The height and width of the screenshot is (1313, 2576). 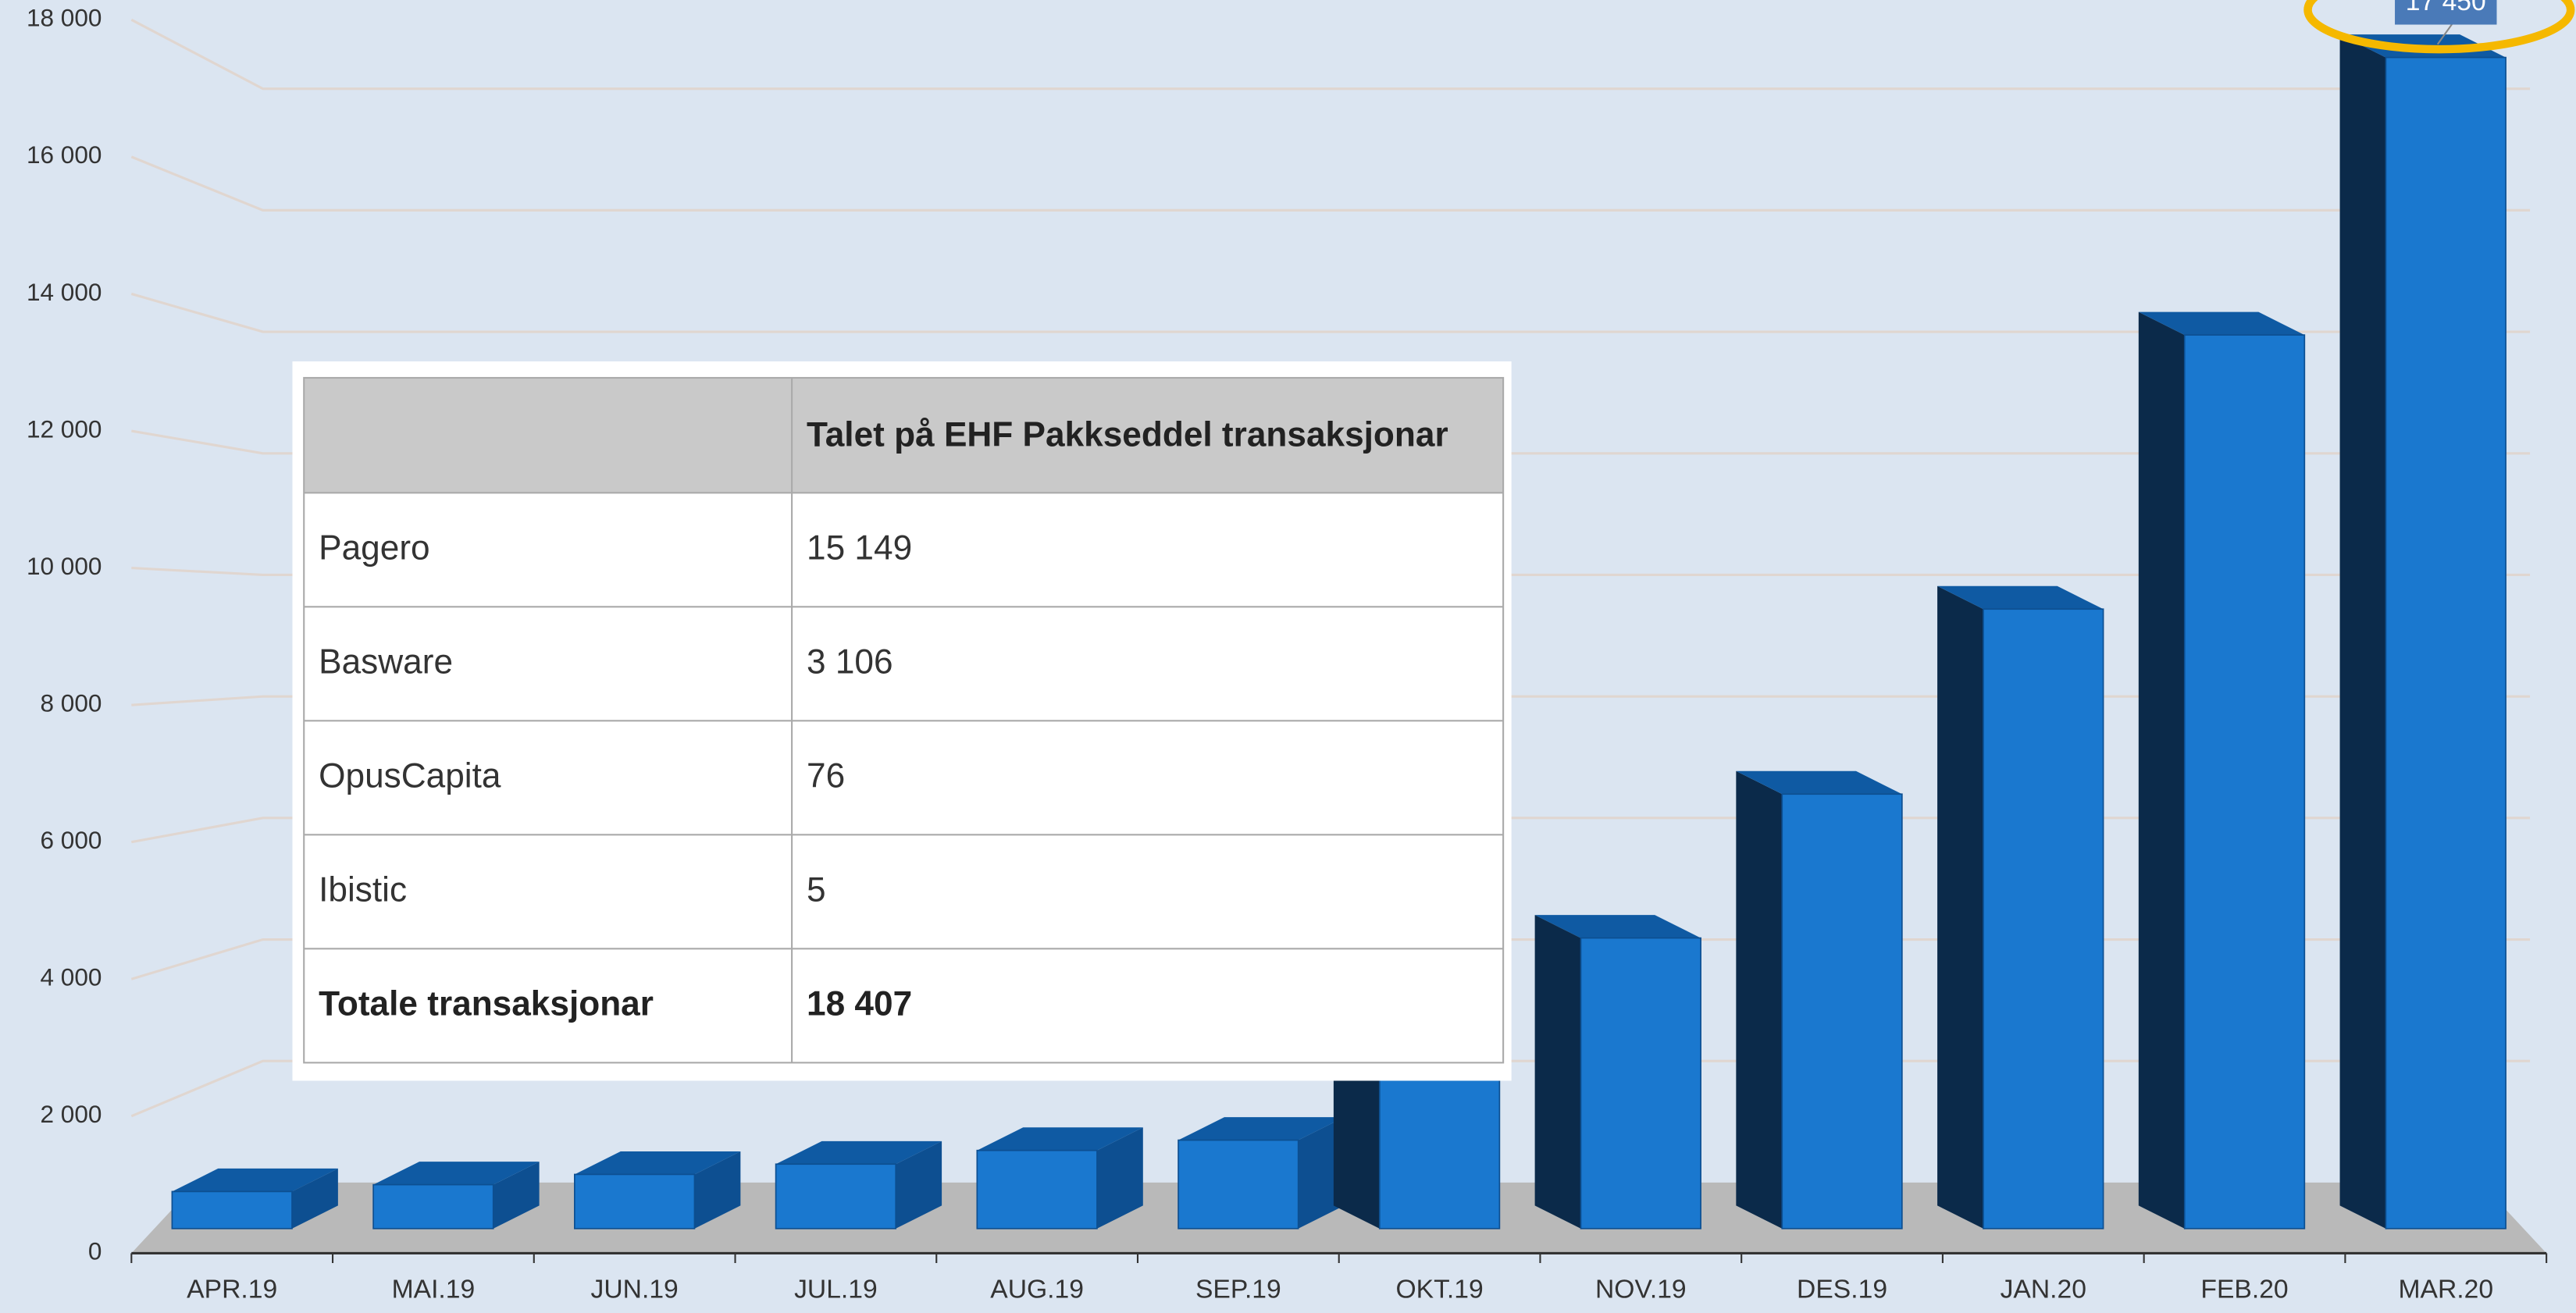 I want to click on table-cell: OpusCapita, so click(x=410, y=776).